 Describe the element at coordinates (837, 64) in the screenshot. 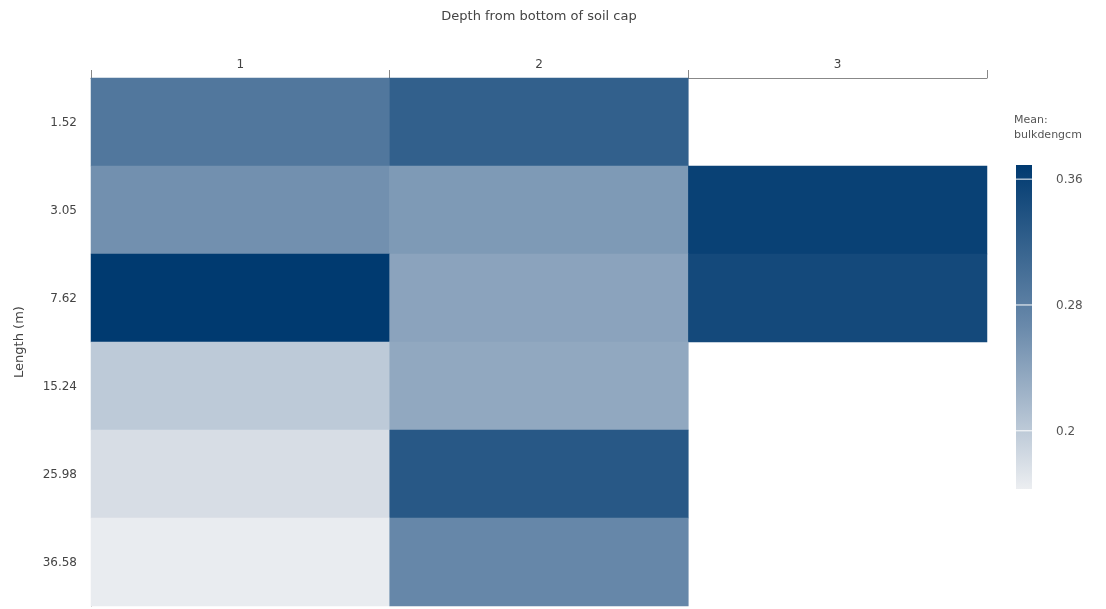

I see `x-tick-label: 3` at that location.